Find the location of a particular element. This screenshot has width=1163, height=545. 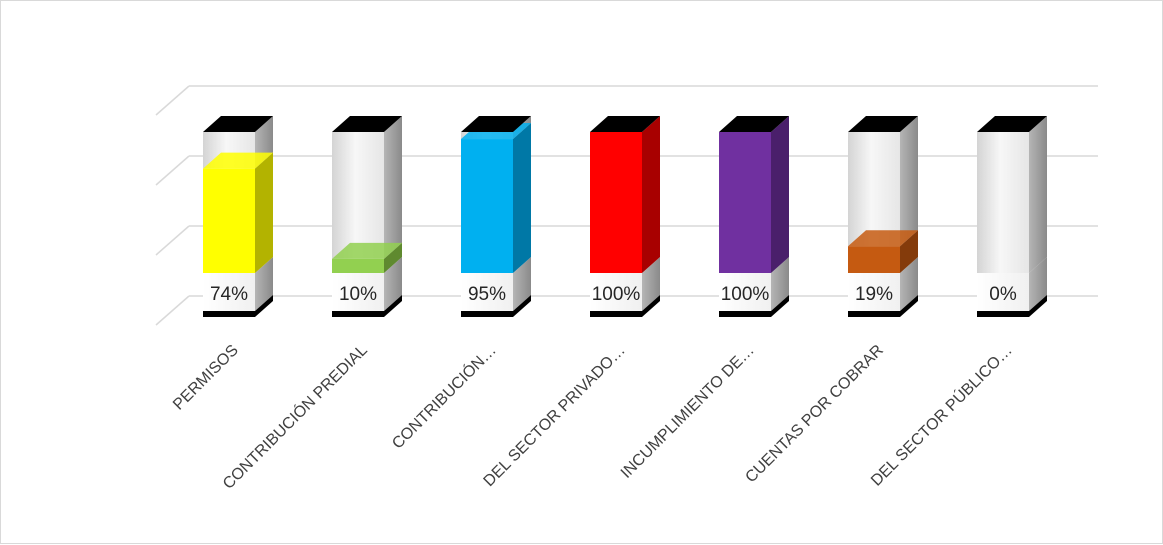

bar-2: 95% is located at coordinates (496, 216).